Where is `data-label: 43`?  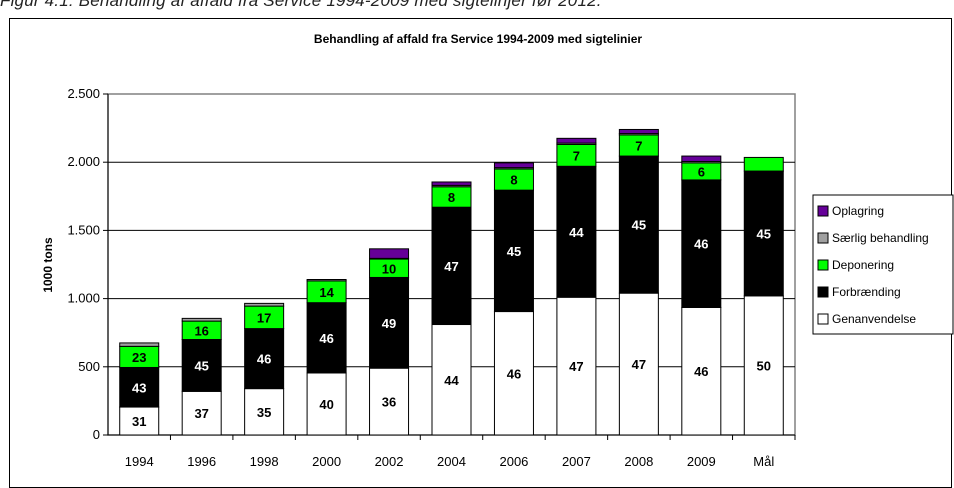
data-label: 43 is located at coordinates (139, 387).